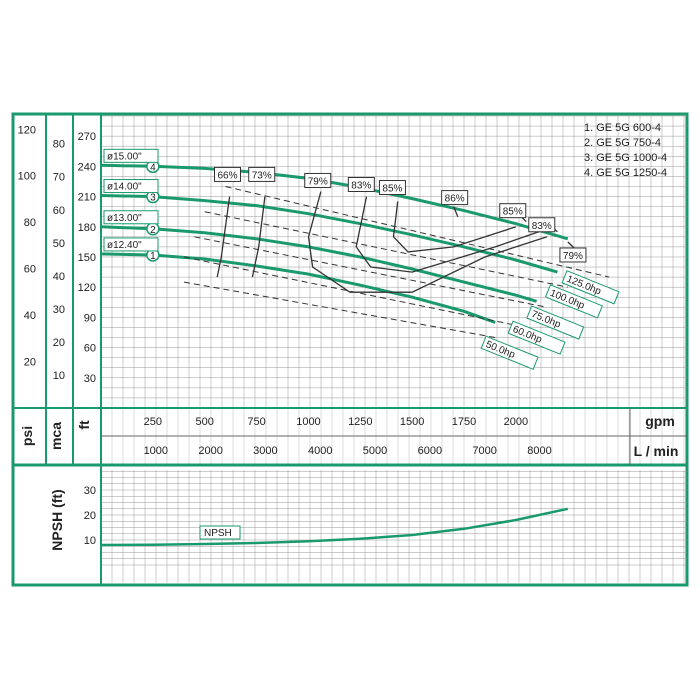  What do you see at coordinates (308, 422) in the screenshot?
I see `gpm-tick-label: 1000` at bounding box center [308, 422].